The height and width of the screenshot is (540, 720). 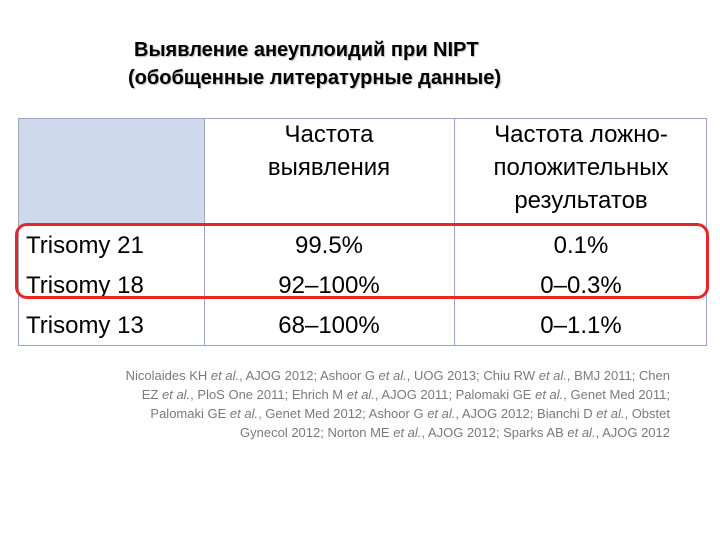 I want to click on false-positive-value: 0–1.1%, so click(x=581, y=325).